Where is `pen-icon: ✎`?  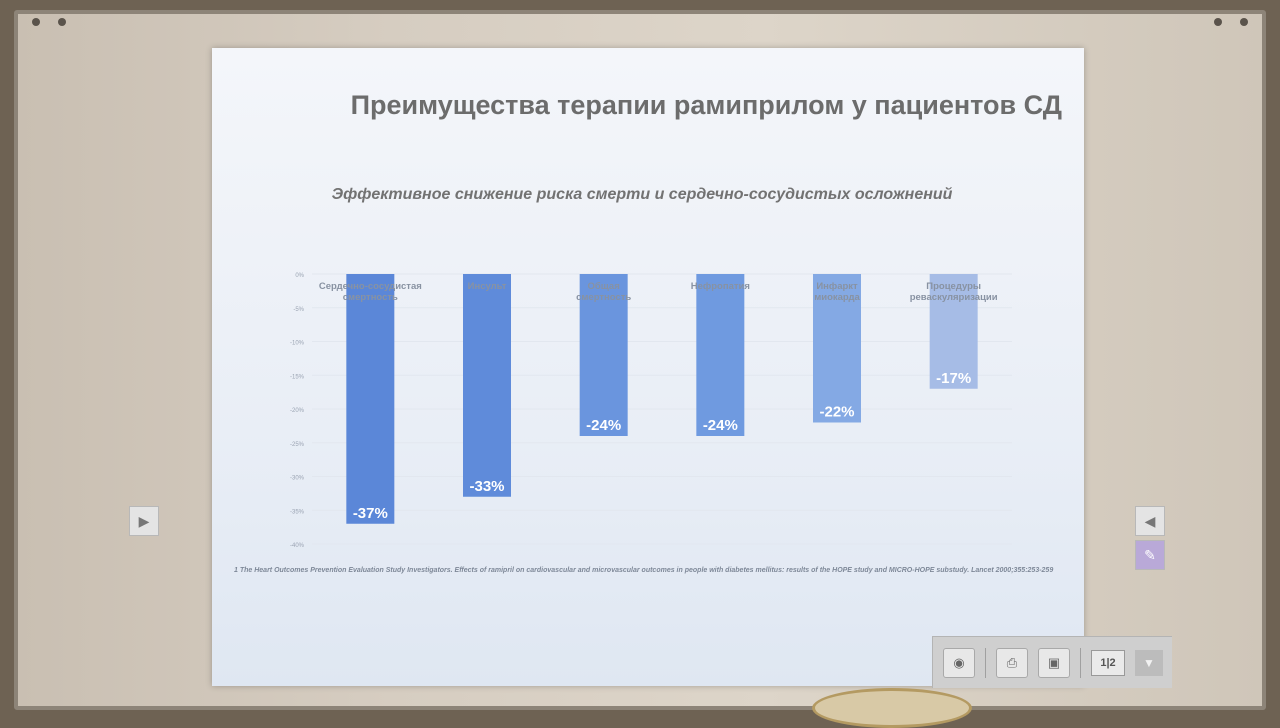
pen-icon: ✎ is located at coordinates (1150, 554).